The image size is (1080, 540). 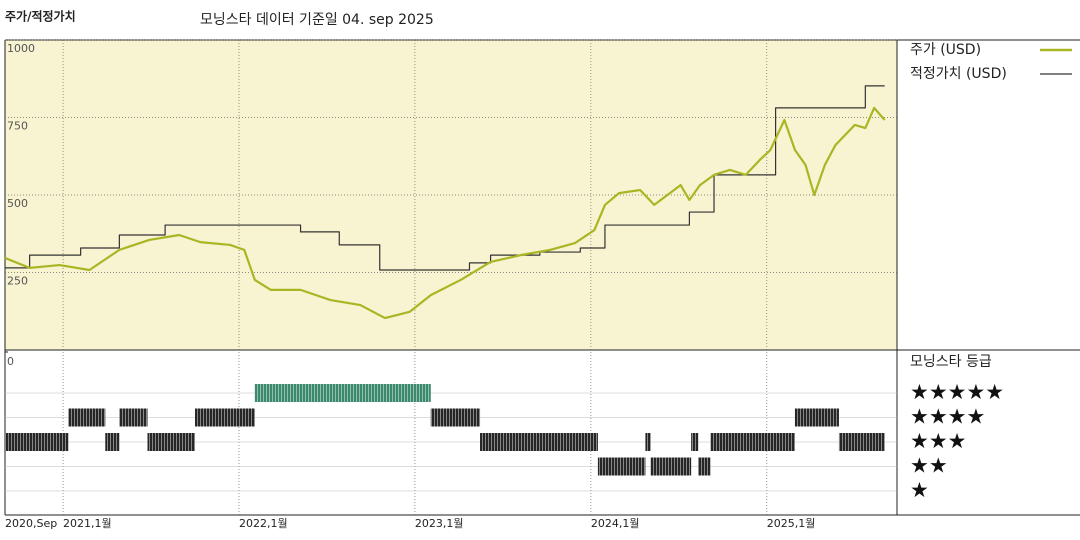 What do you see at coordinates (439, 523) in the screenshot?
I see `x-tick-label: 2023,1월` at bounding box center [439, 523].